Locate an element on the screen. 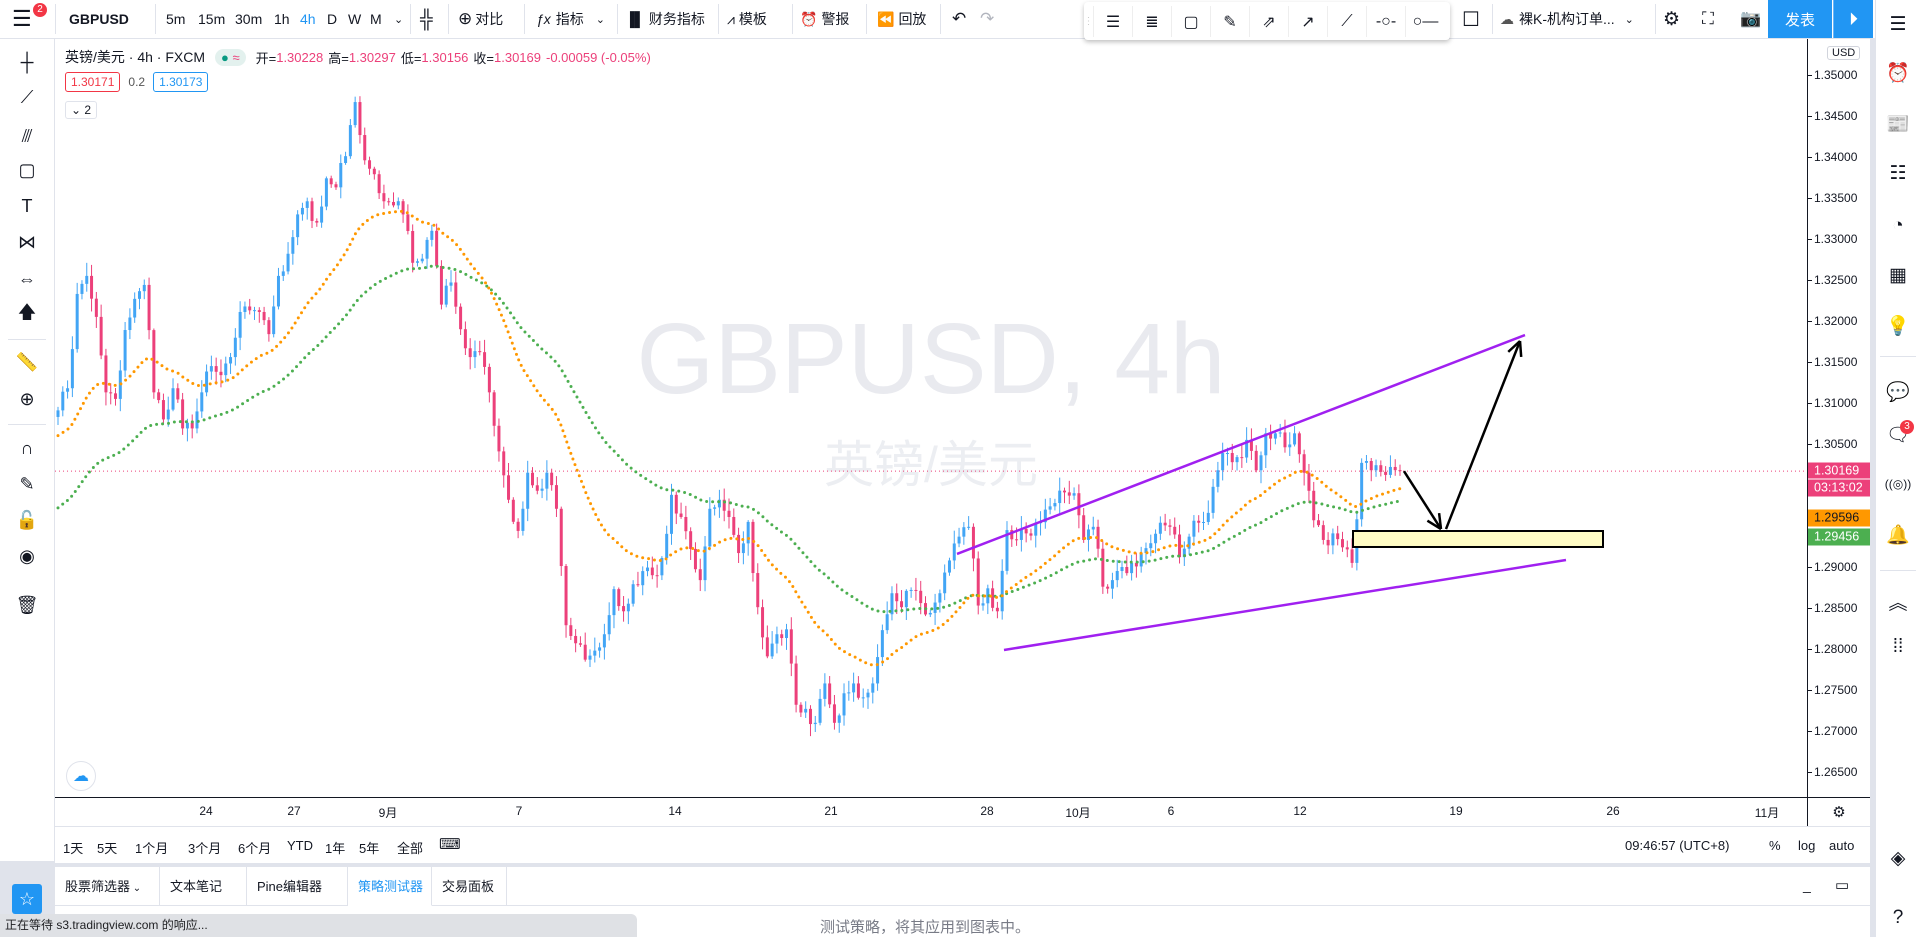 The image size is (1920, 937). lock-drawing-icon: ✎ is located at coordinates (27, 483).